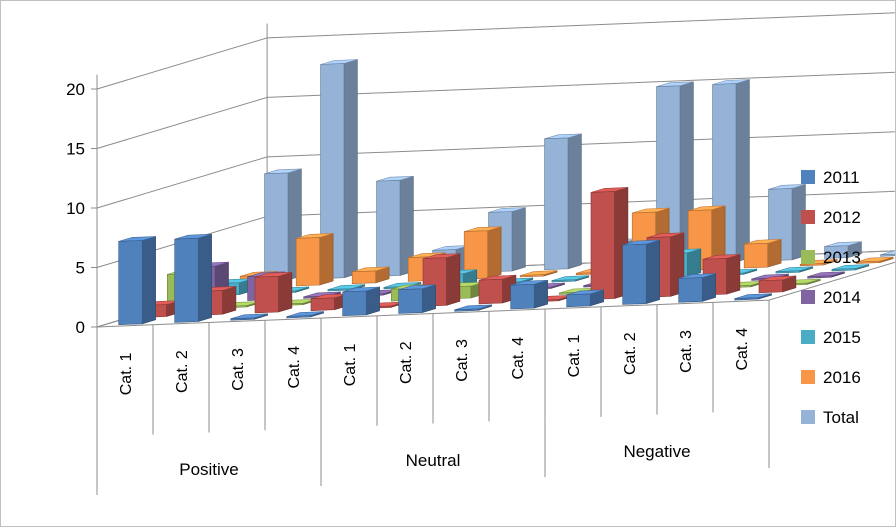  I want to click on y-axis-ticks: 0 5 10 15 20, so click(75, 208).